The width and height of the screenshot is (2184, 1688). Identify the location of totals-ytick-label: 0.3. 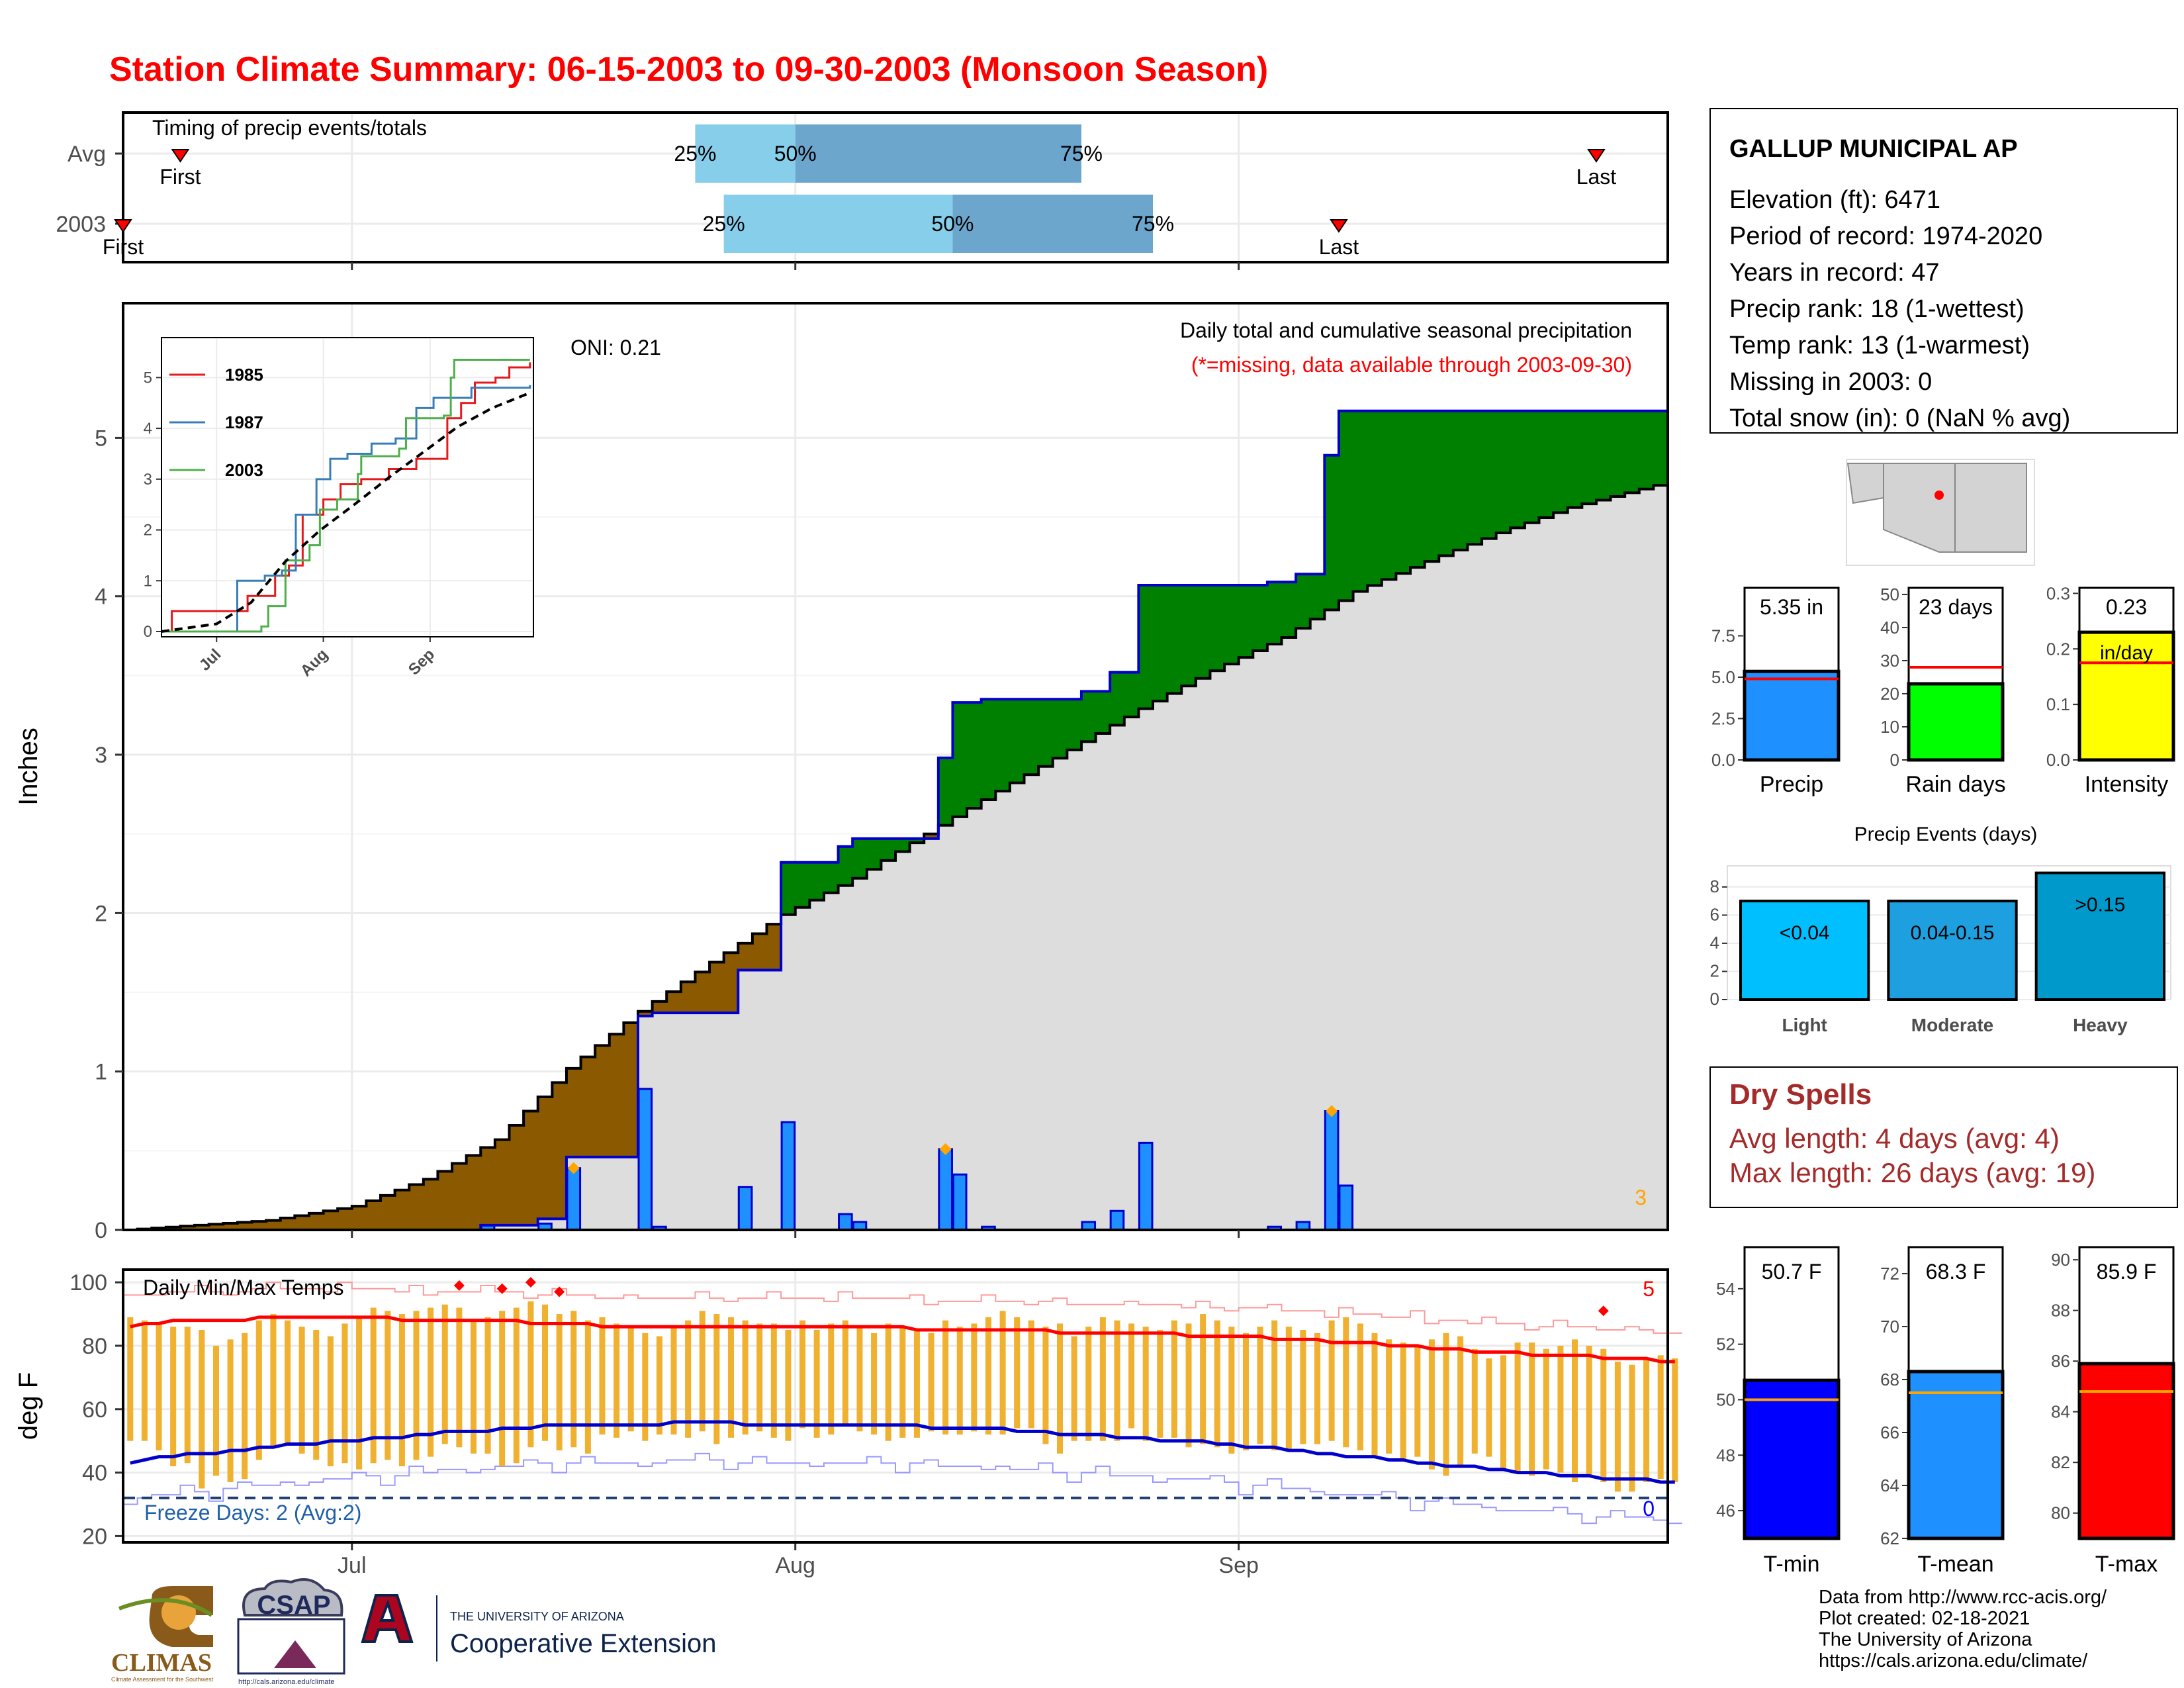
(2058, 593).